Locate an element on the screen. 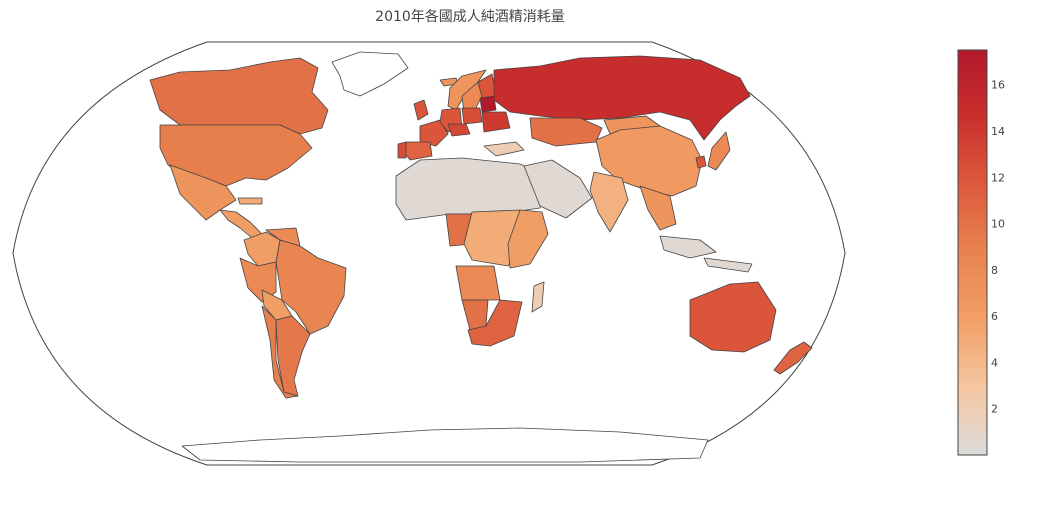 The width and height of the screenshot is (1057, 508). country-south-africa is located at coordinates (495, 323).